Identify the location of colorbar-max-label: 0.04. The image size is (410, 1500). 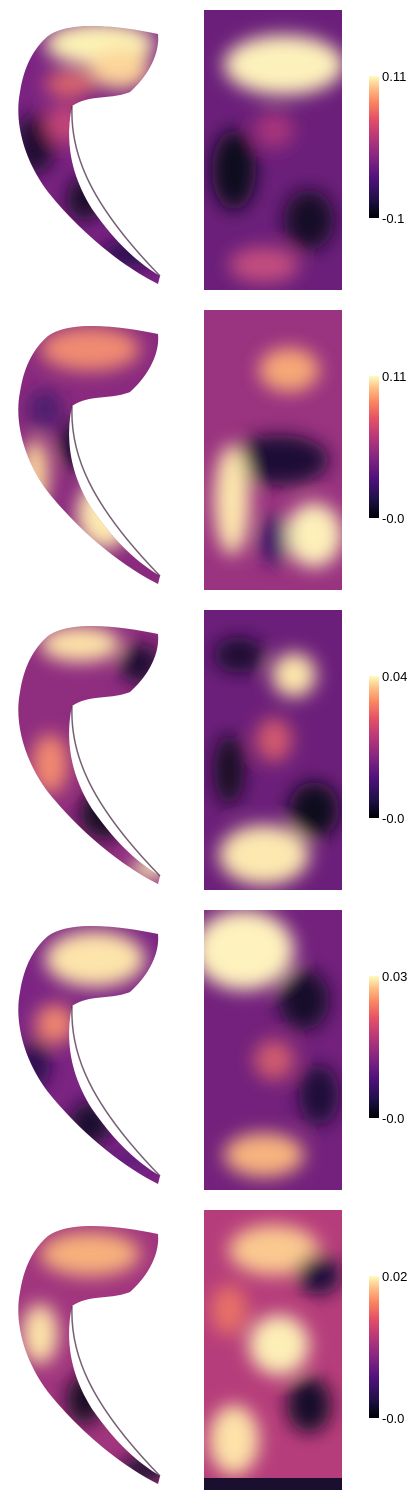
(395, 676).